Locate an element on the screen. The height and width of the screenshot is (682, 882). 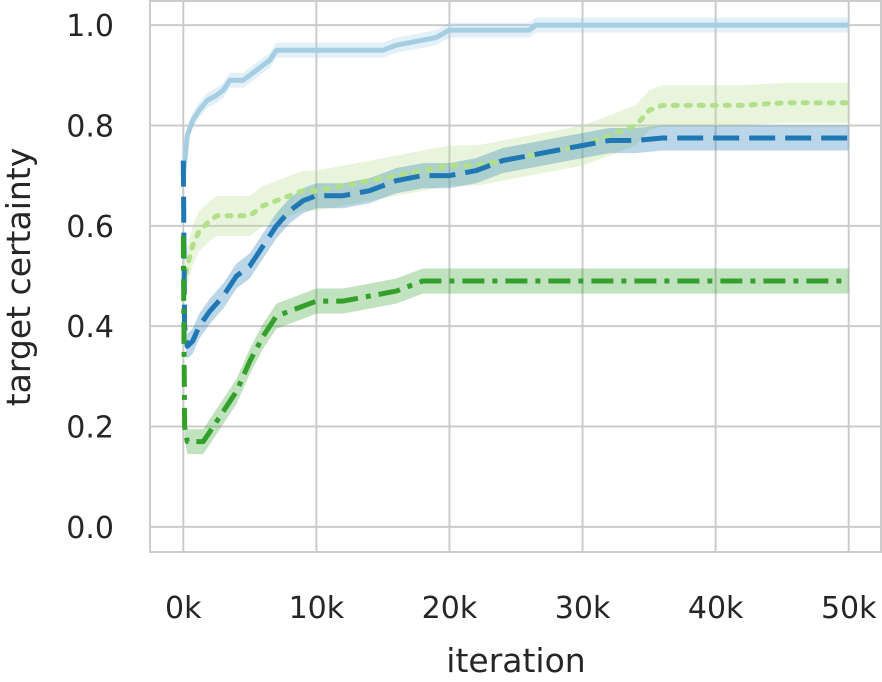
x-tick-label: 40k is located at coordinates (716, 608).